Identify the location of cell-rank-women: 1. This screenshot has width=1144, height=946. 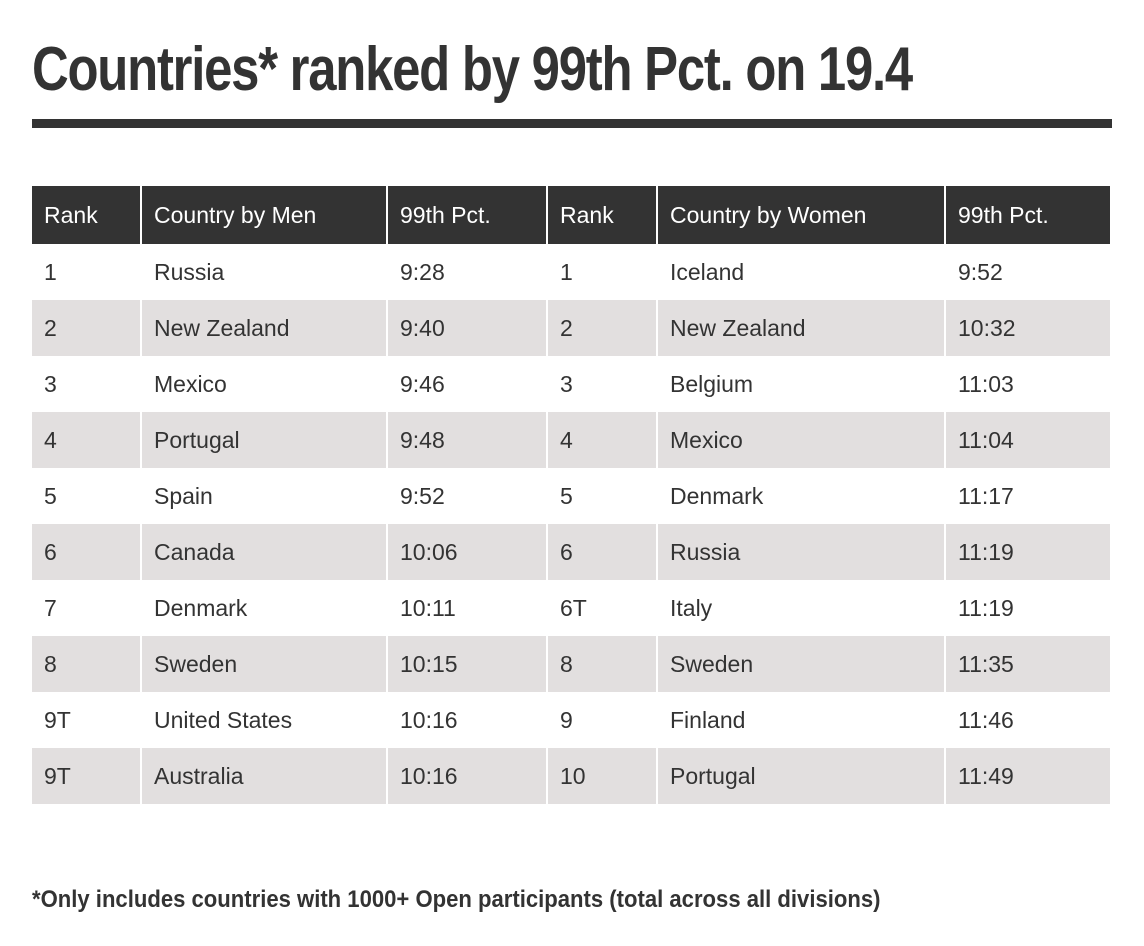
(602, 272).